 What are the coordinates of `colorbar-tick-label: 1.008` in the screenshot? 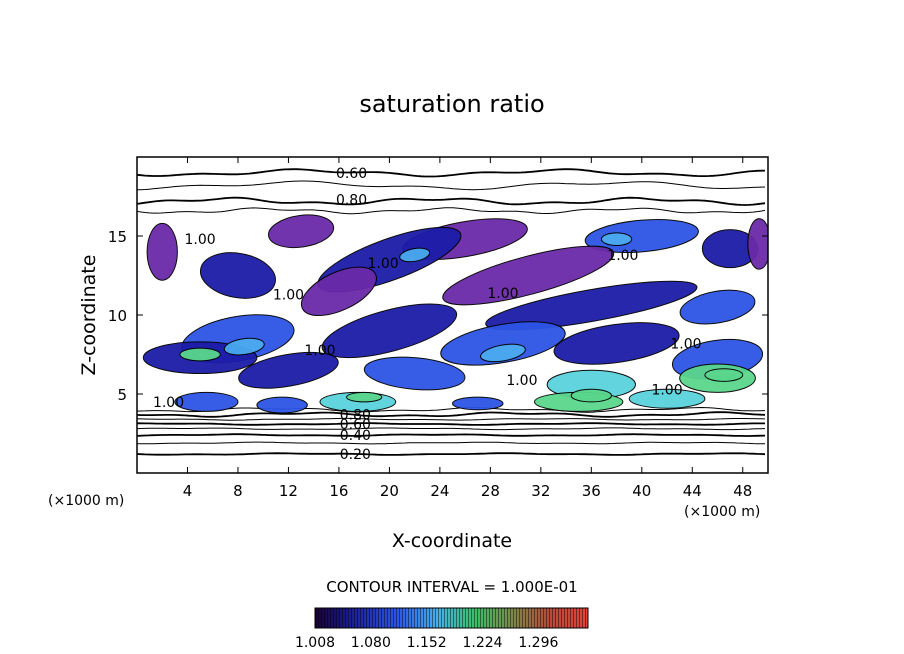 It's located at (315, 643).